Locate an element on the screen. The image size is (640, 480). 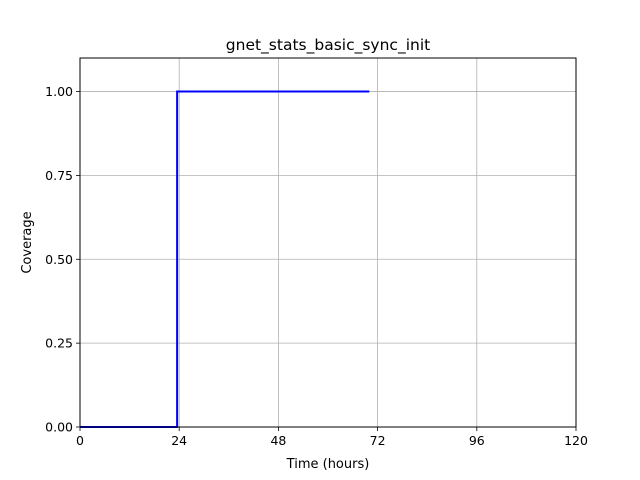
x-tick-label: 48 is located at coordinates (278, 440).